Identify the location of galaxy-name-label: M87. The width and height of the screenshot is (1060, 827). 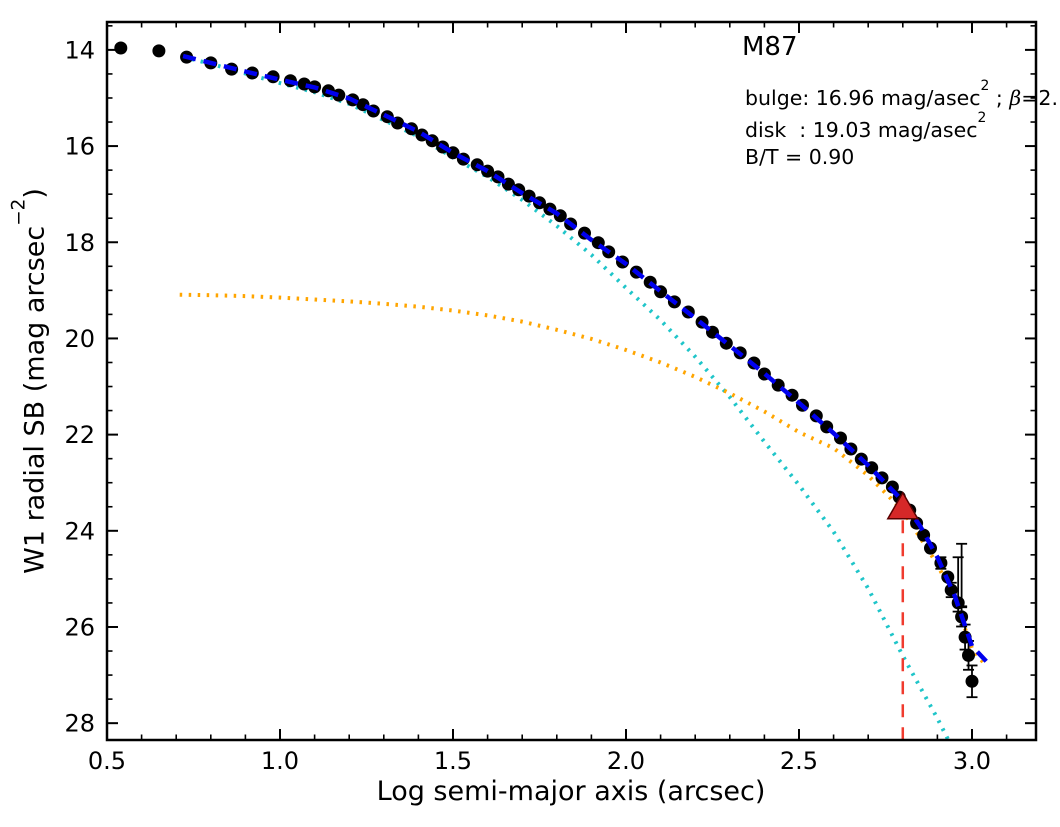
(770, 47).